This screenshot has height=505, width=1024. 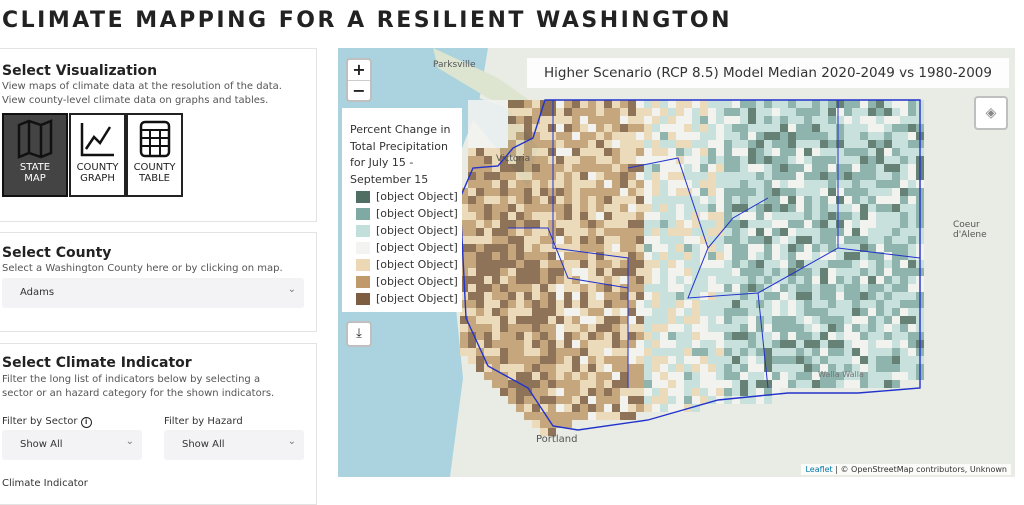 What do you see at coordinates (97, 155) in the screenshot?
I see `county-graph-button: COUNTY GRAPH` at bounding box center [97, 155].